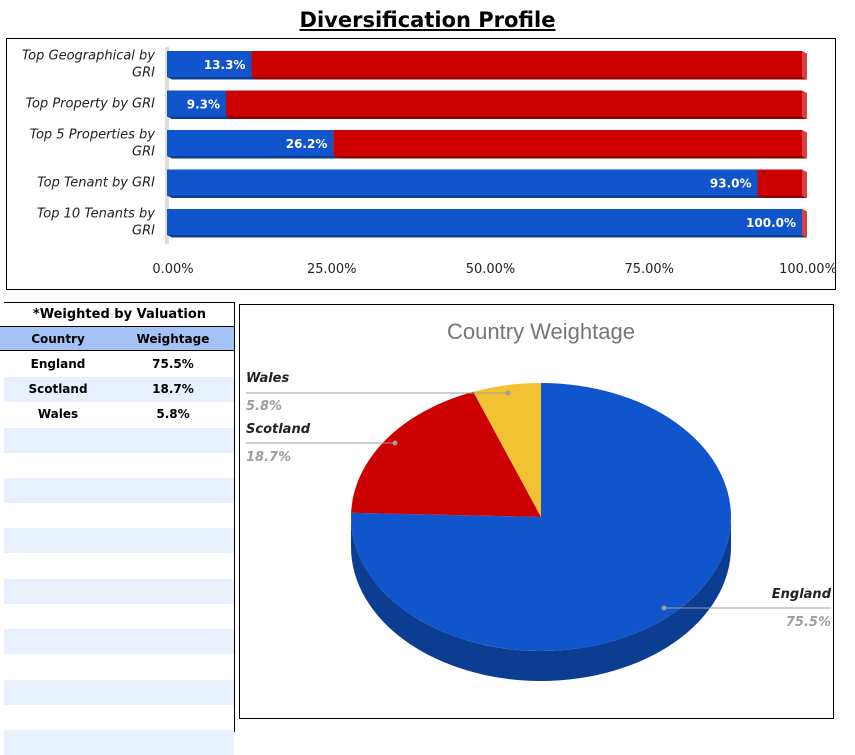 Image resolution: width=855 pixels, height=755 pixels. I want to click on category-label-line: Top Tenant by GRI, so click(96, 183).